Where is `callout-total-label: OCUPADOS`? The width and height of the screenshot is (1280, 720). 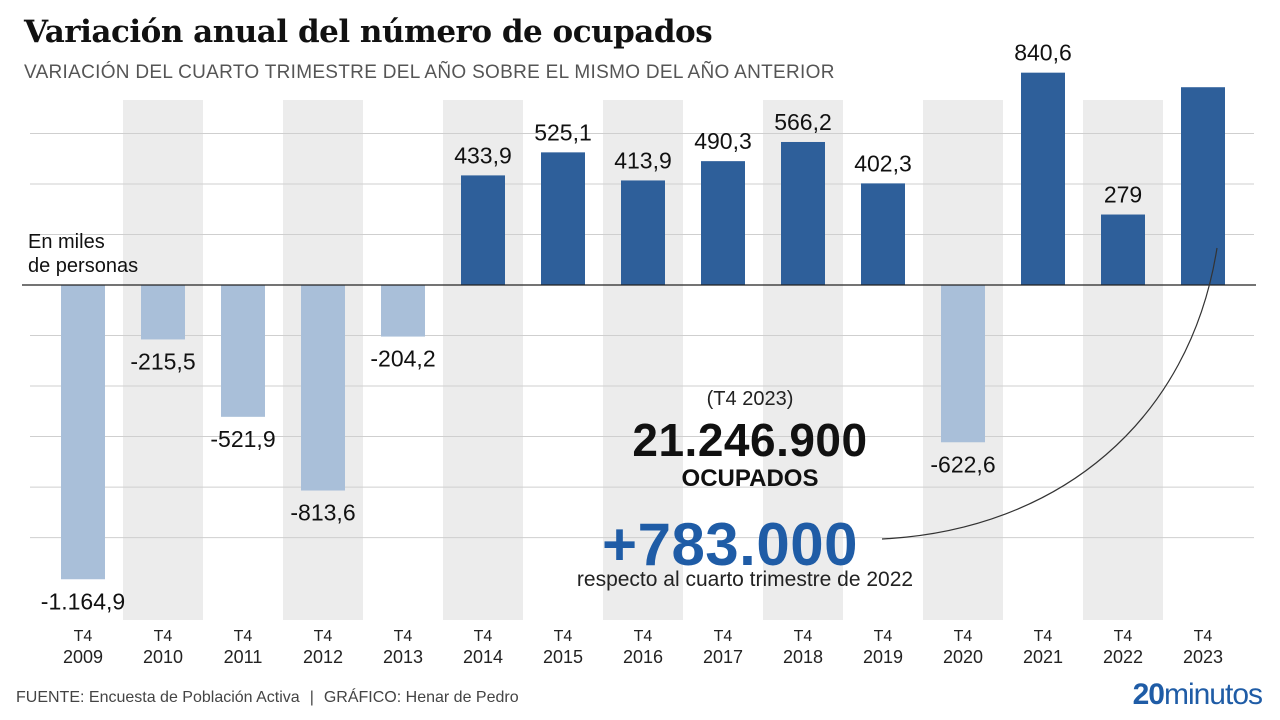 callout-total-label: OCUPADOS is located at coordinates (750, 478).